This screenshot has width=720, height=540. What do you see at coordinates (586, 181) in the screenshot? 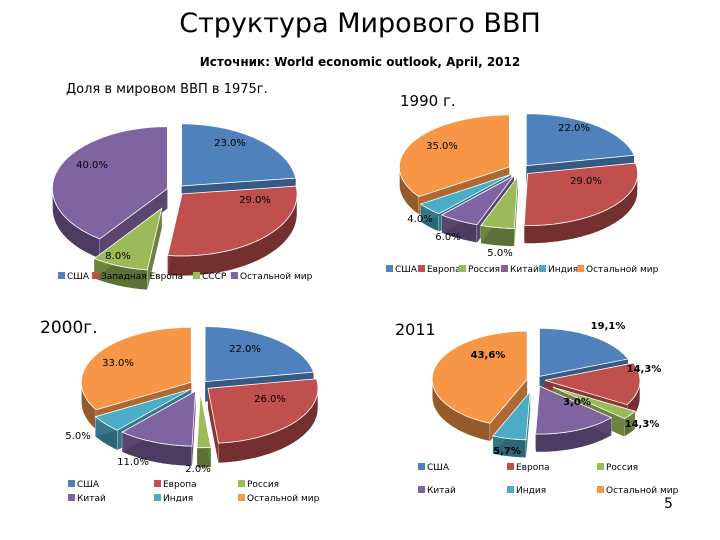
I see `pie-data-label-1-1: 29.0%` at bounding box center [586, 181].